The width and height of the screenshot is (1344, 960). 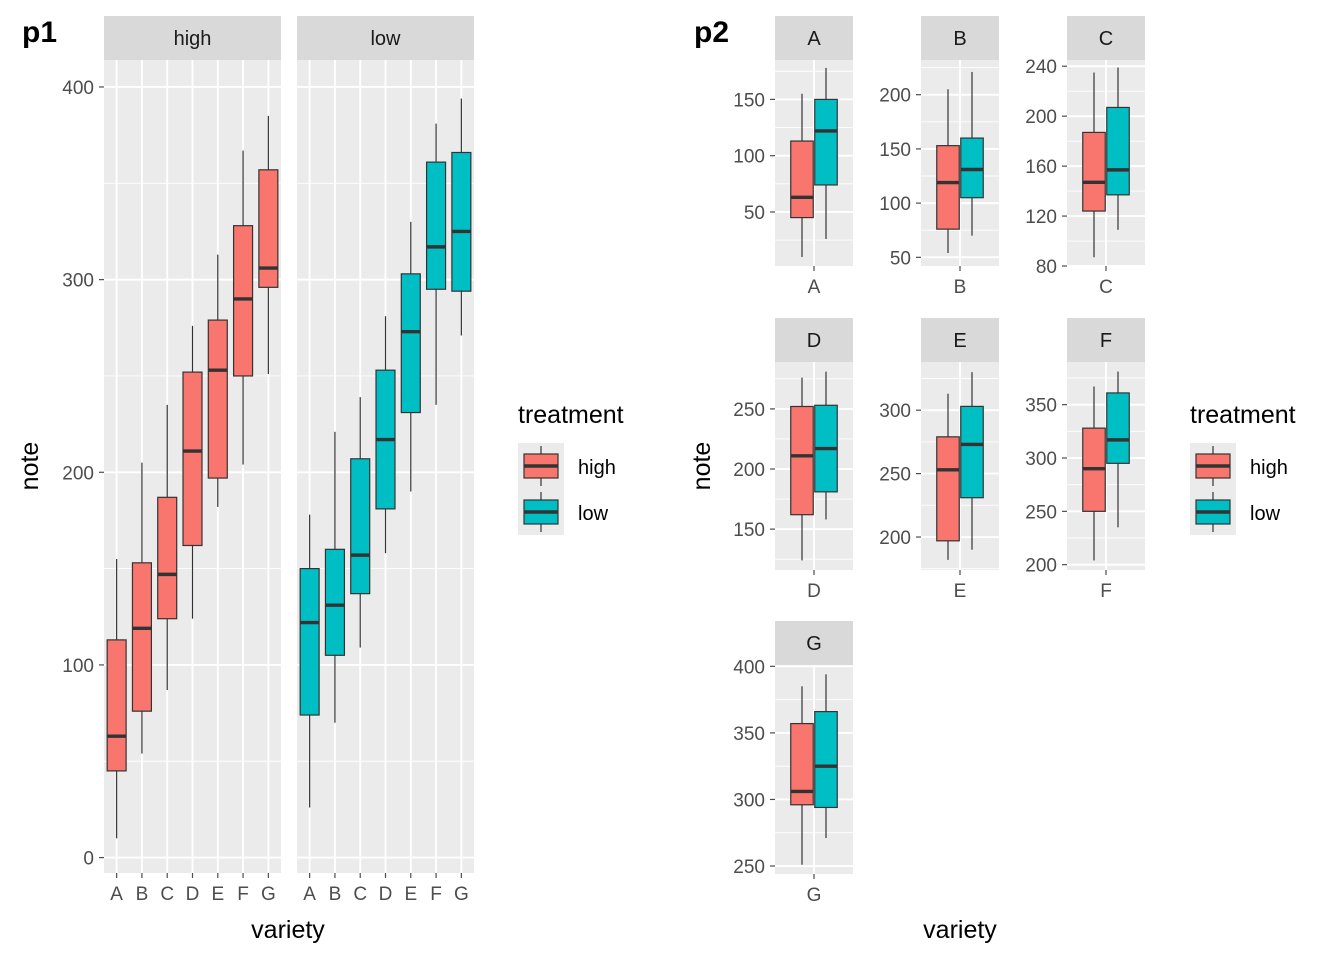 I want to click on p2-F-y-tick-label: 300, so click(x=1041, y=459).